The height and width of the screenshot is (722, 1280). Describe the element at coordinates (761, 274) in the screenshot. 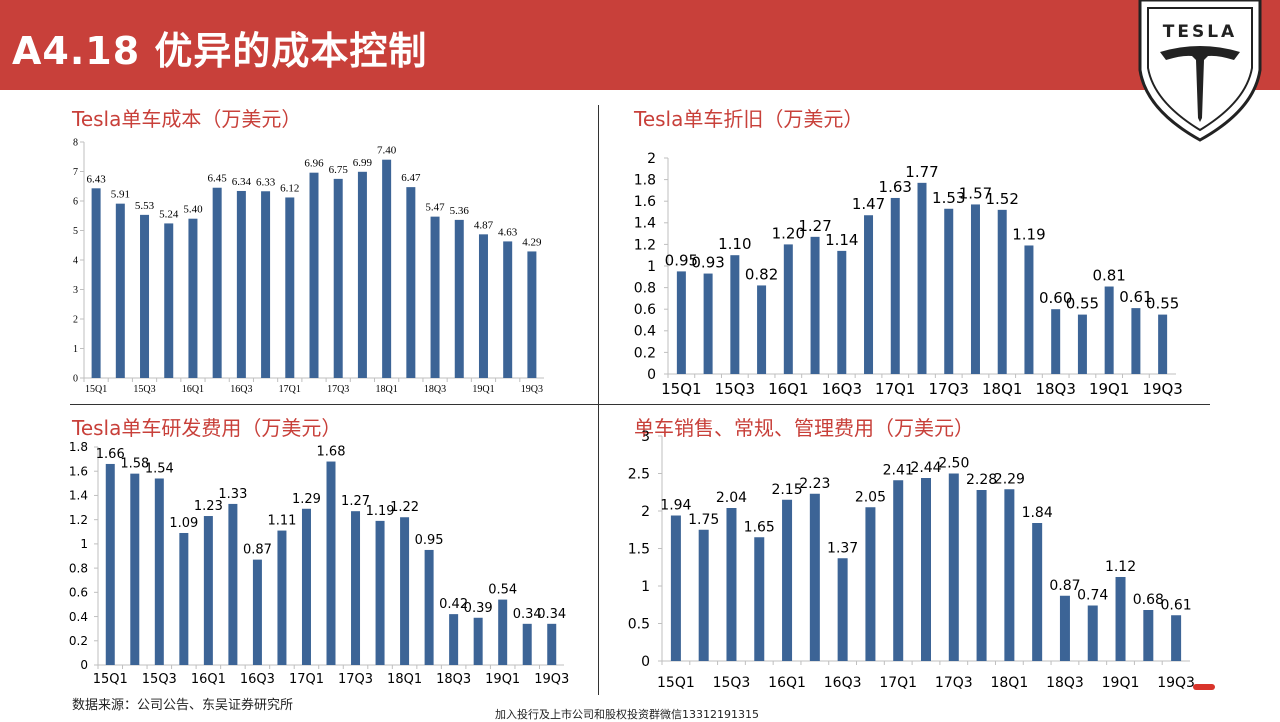

I see `data-label: 0.82` at that location.